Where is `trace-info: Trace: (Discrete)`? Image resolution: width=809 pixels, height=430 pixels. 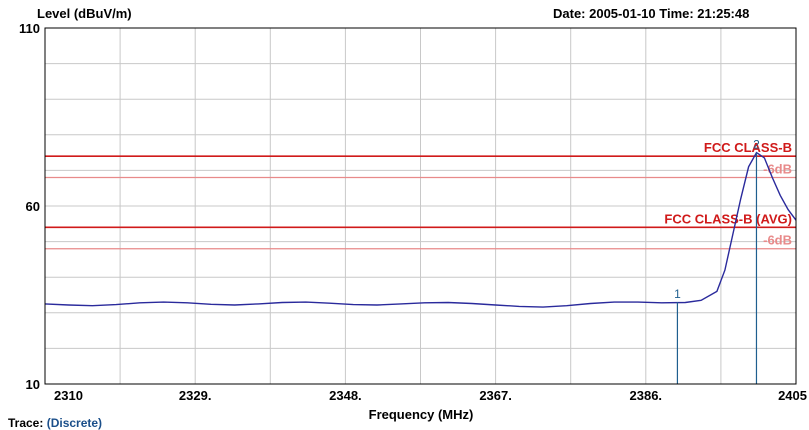 trace-info: Trace: (Discrete) is located at coordinates (55, 423).